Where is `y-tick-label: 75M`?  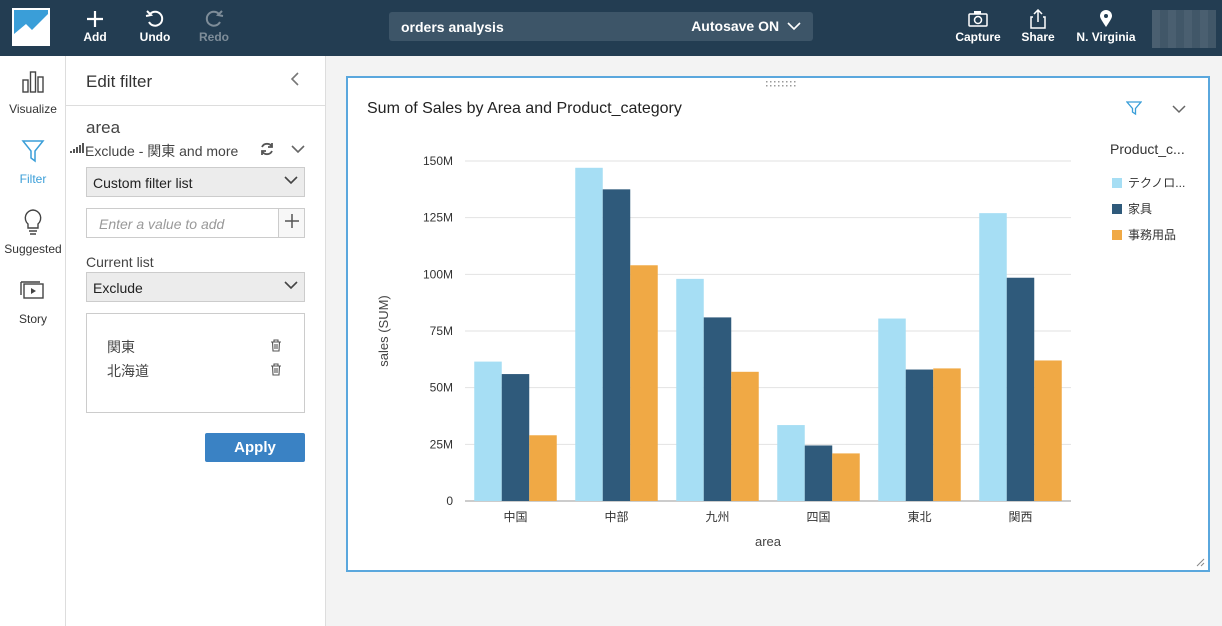 y-tick-label: 75M is located at coordinates (441, 331).